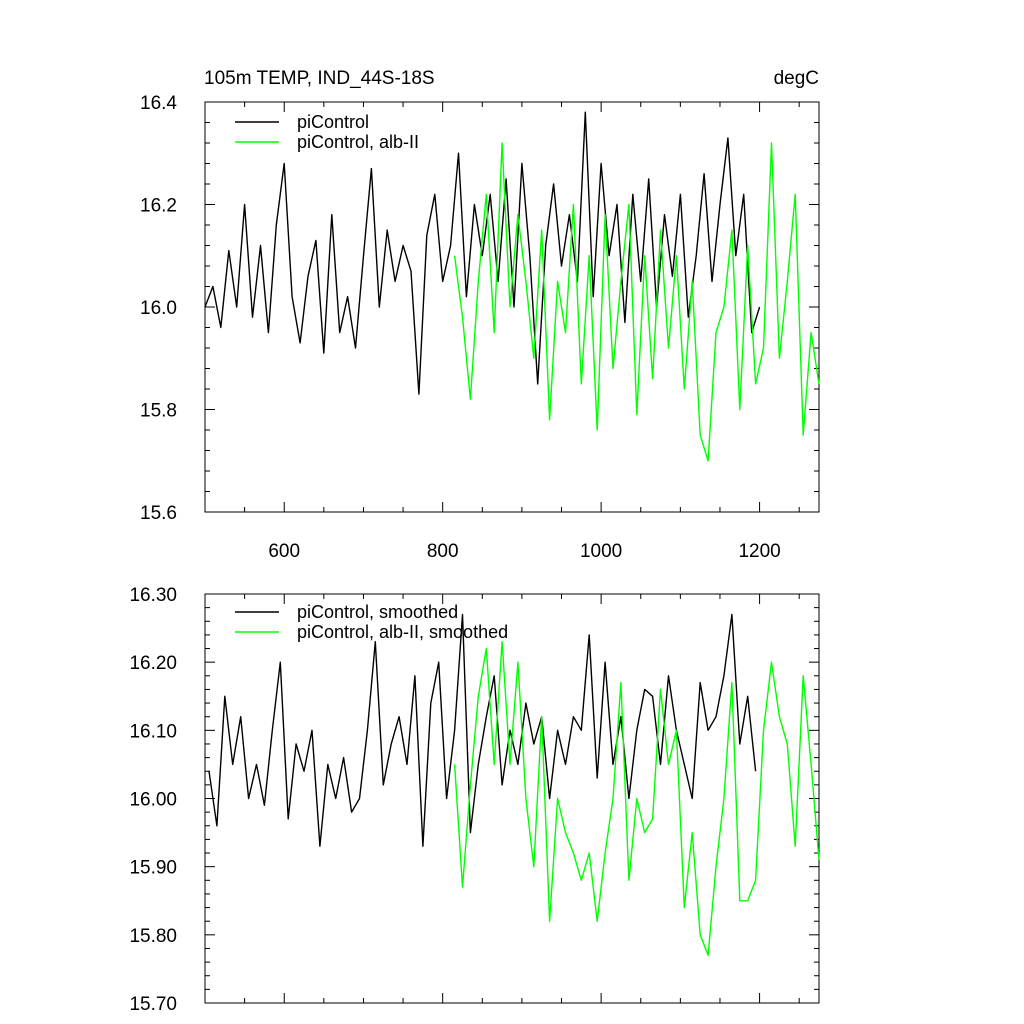 This screenshot has width=1024, height=1024. Describe the element at coordinates (153, 868) in the screenshot. I see `y-tick-label: 15.90` at that location.